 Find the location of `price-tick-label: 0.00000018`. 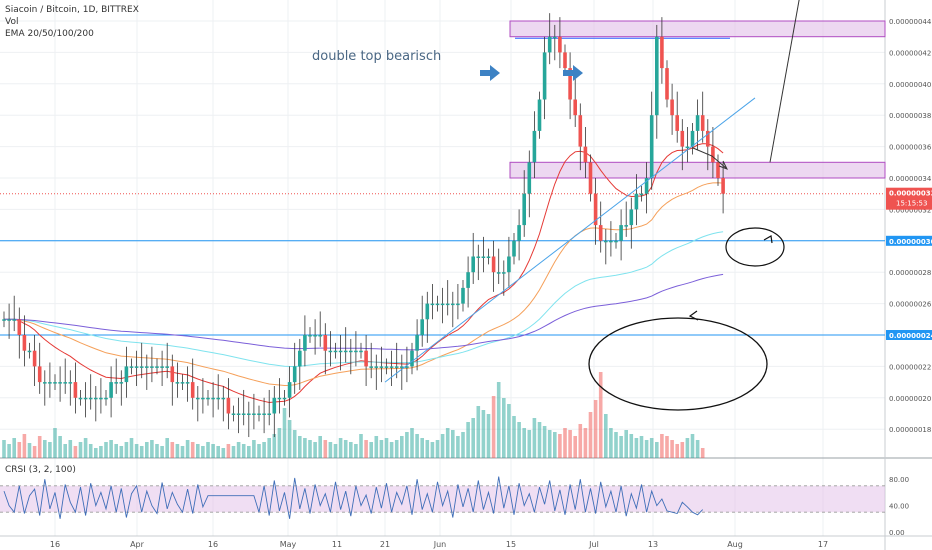

price-tick-label: 0.00000018 is located at coordinates (910, 430).